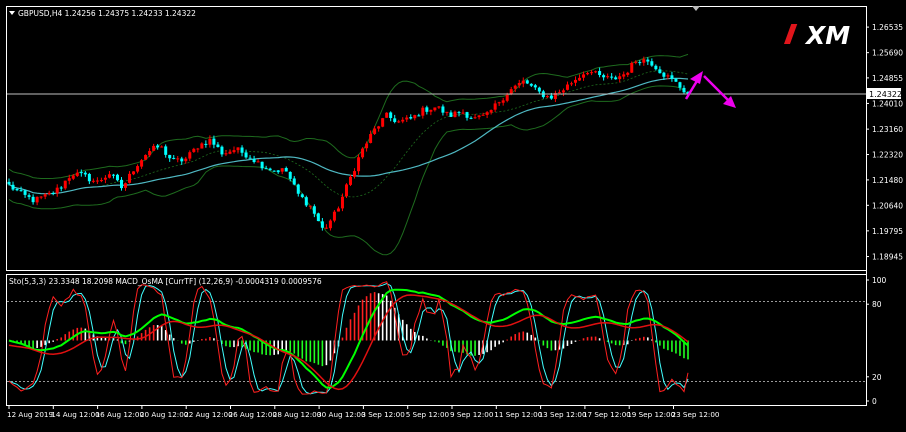  Describe the element at coordinates (887, 103) in the screenshot. I see `price-tick-label: 1.24010` at that location.